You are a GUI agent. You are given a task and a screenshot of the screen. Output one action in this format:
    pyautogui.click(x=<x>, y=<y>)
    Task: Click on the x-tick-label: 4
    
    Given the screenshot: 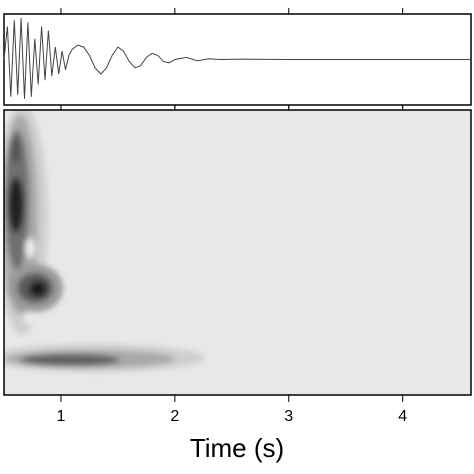 What is the action you would take?
    pyautogui.click(x=402, y=416)
    